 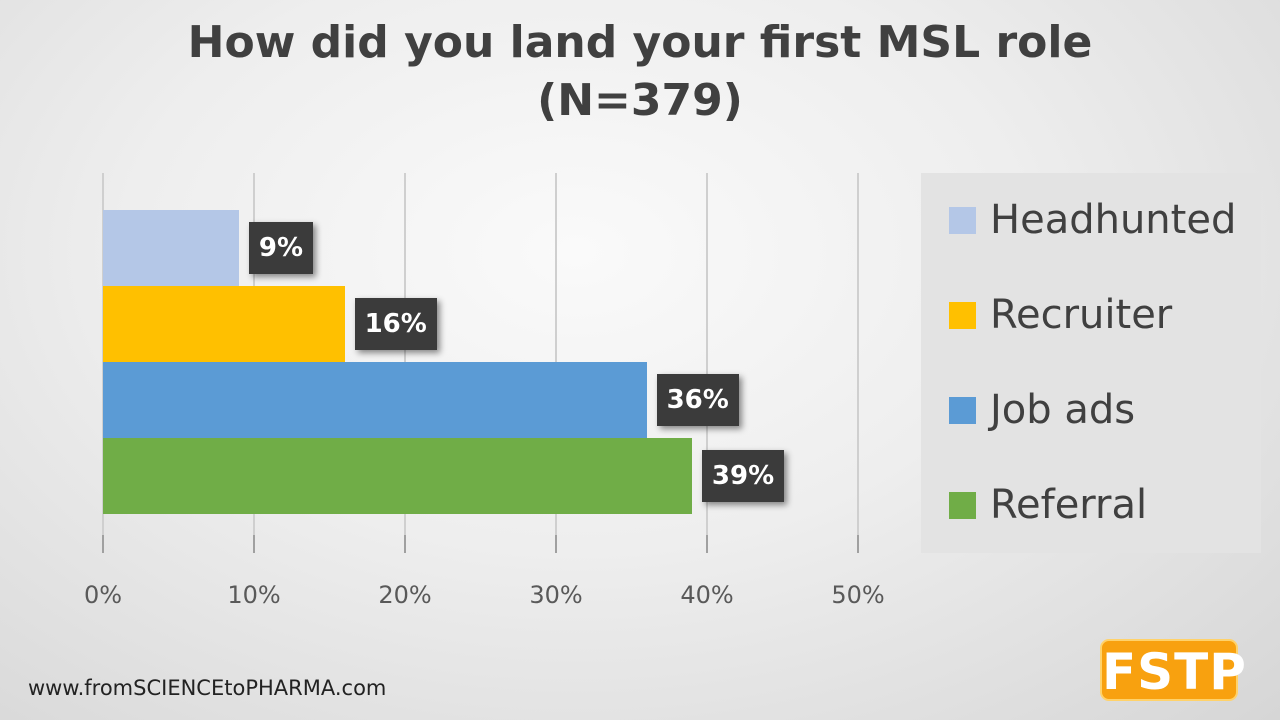 What do you see at coordinates (556, 595) in the screenshot?
I see `x-axis-tick-label: 30%` at bounding box center [556, 595].